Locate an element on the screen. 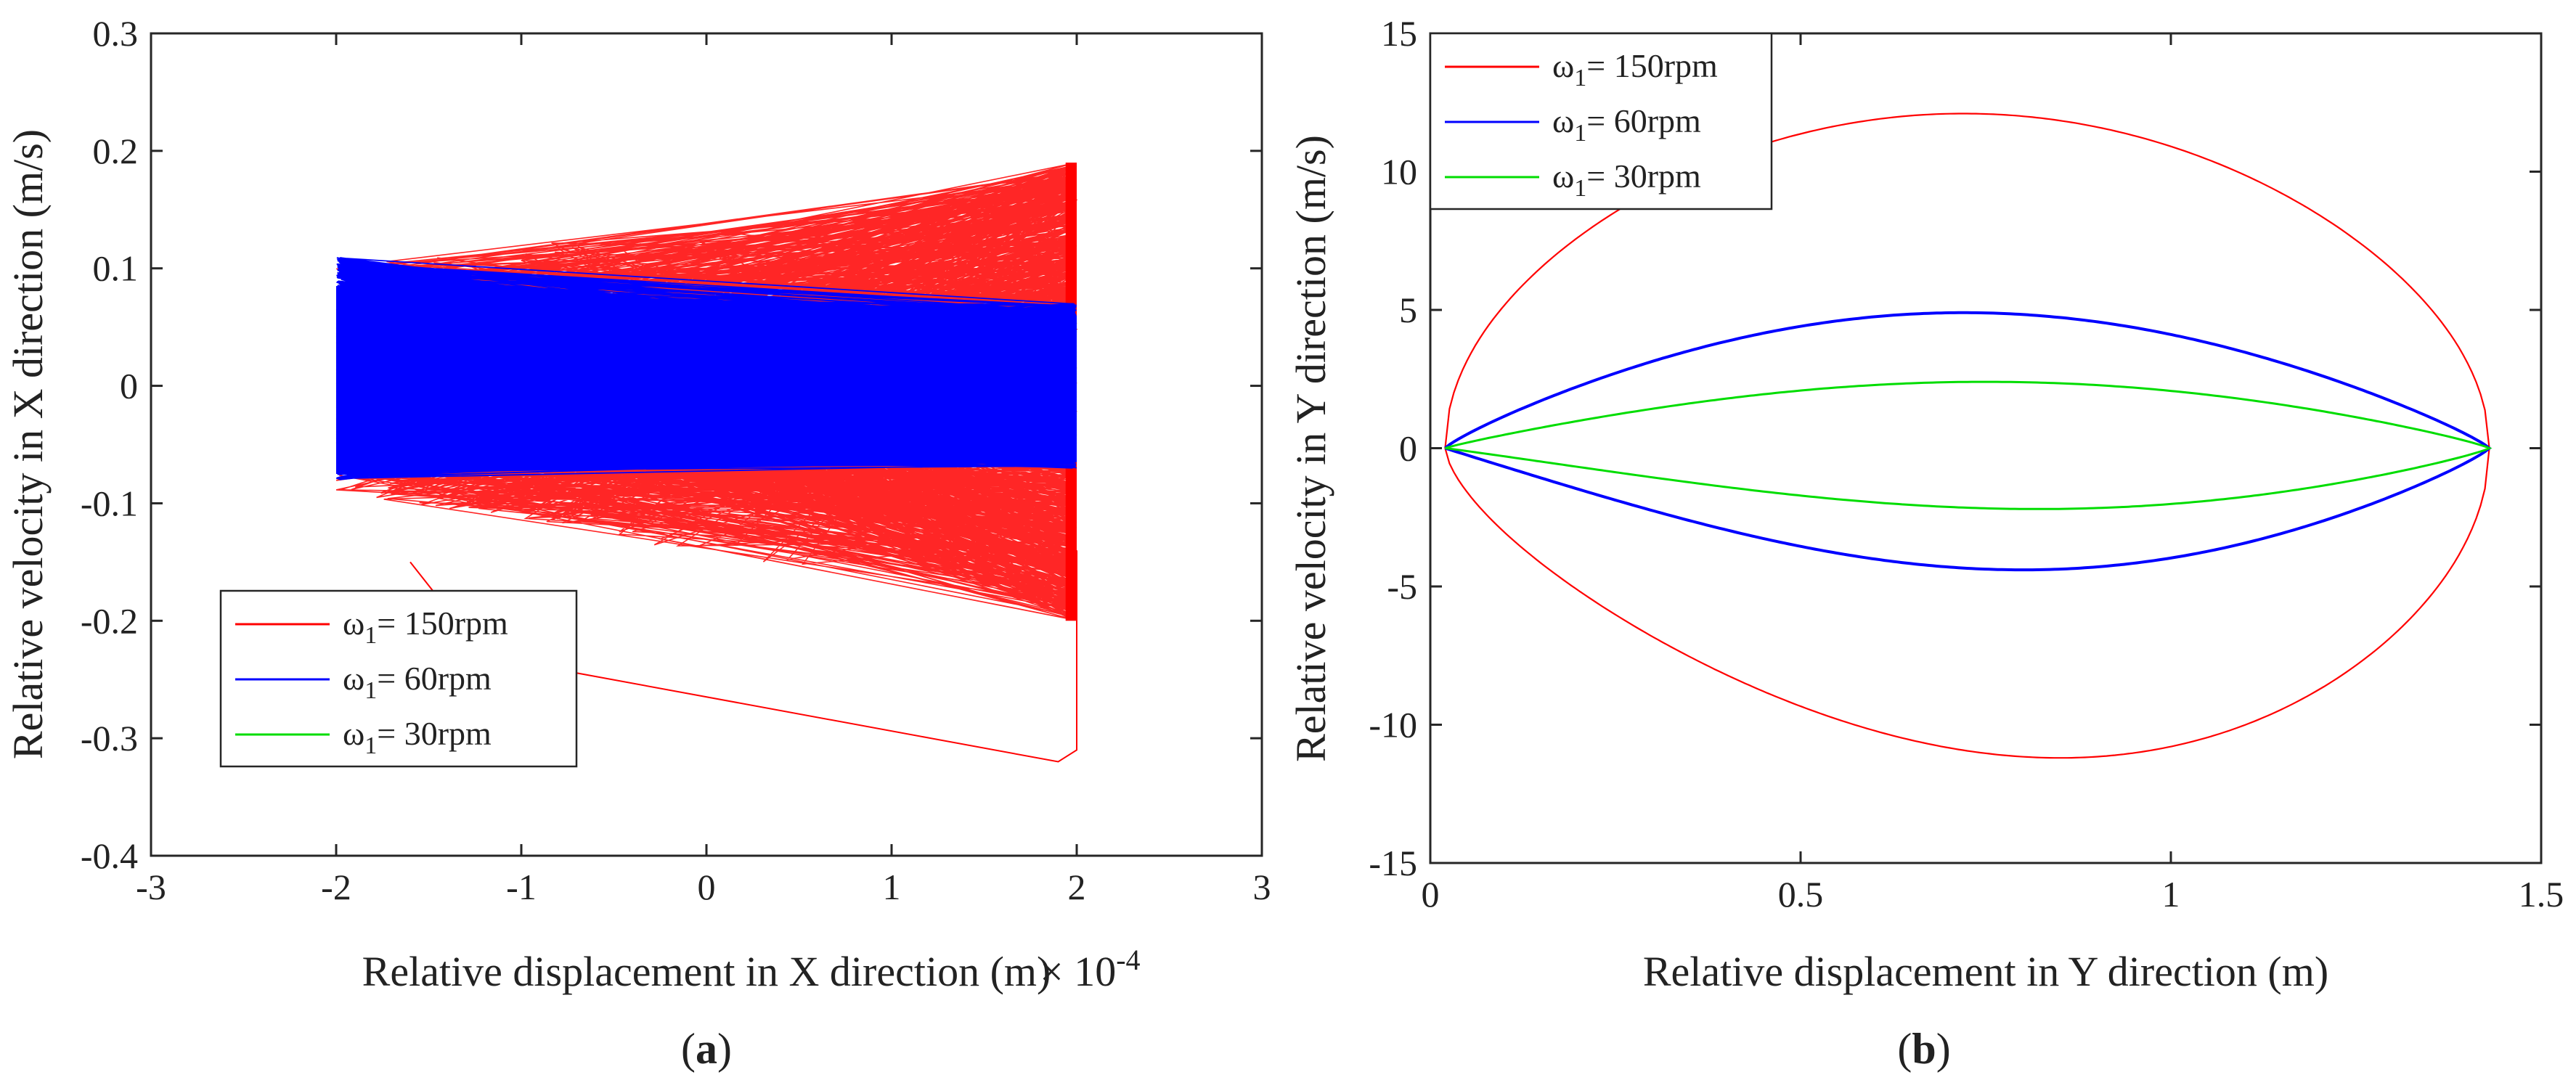 The width and height of the screenshot is (2576, 1080). panel-b-y-tick-label: 5 is located at coordinates (1408, 310).